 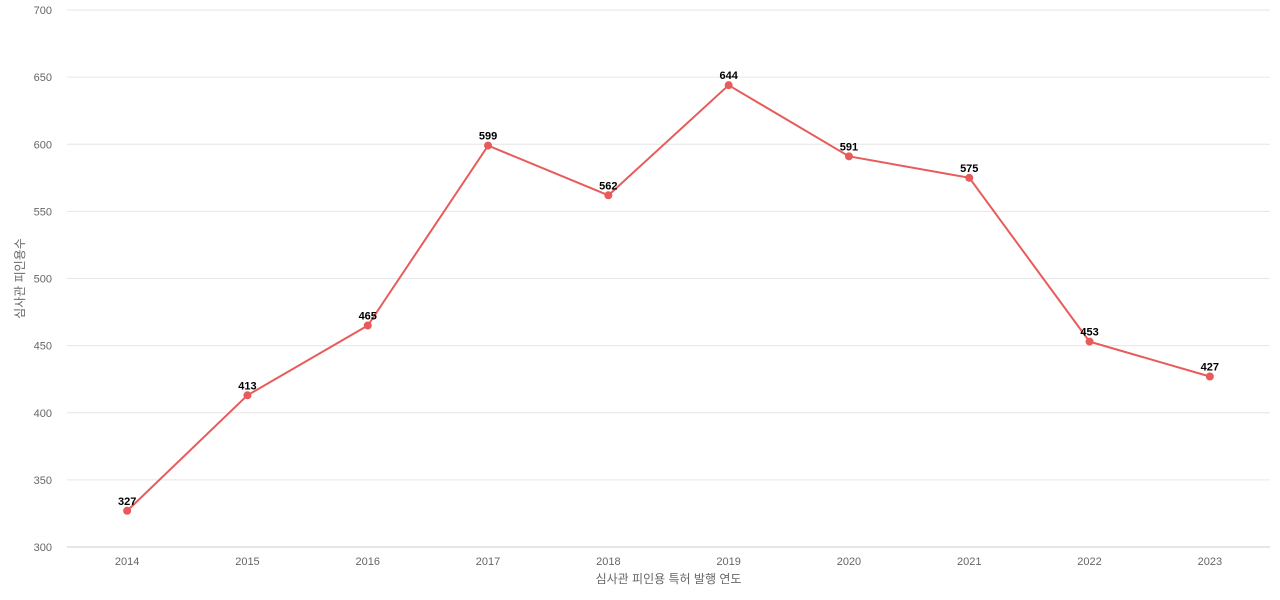 What do you see at coordinates (1210, 562) in the screenshot?
I see `x-tick-label: 2023` at bounding box center [1210, 562].